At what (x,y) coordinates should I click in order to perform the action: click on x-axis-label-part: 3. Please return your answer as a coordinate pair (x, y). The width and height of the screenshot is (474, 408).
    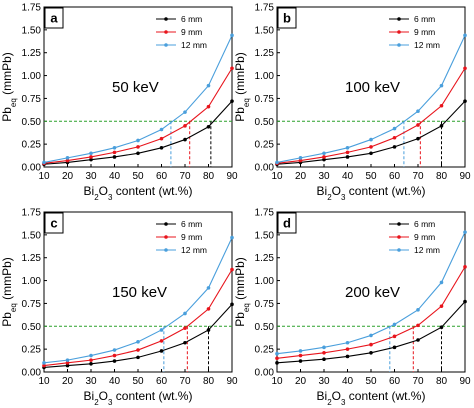
    Looking at the image, I should click on (110, 197).